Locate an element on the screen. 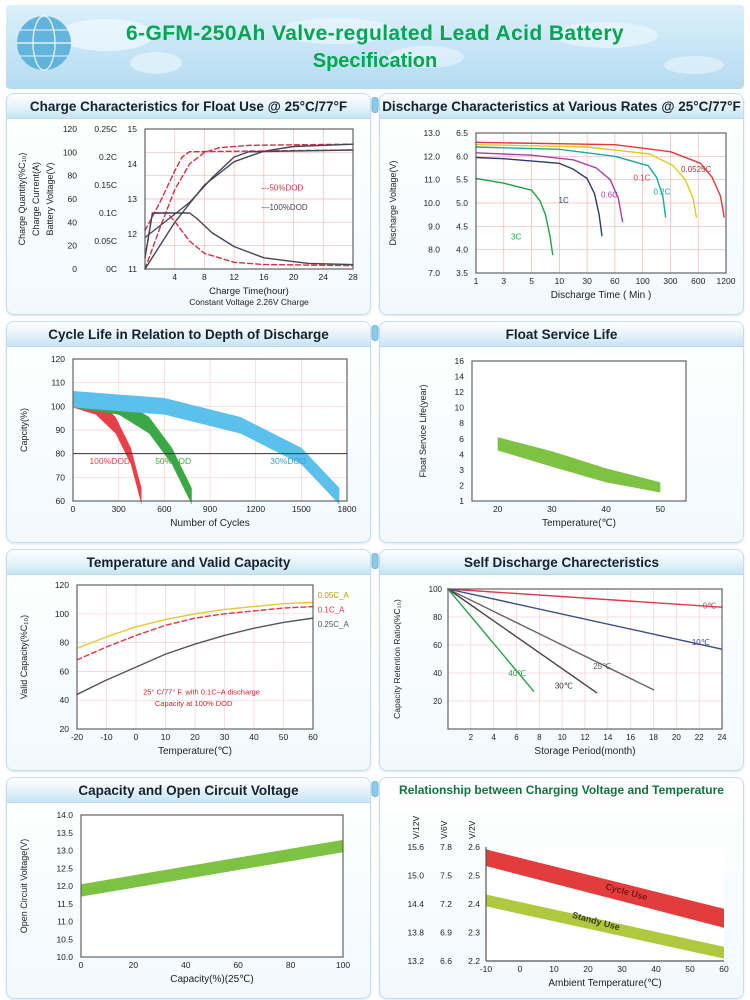 Image resolution: width=750 pixels, height=1000 pixels. svg-text: 1800 is located at coordinates (346, 509).